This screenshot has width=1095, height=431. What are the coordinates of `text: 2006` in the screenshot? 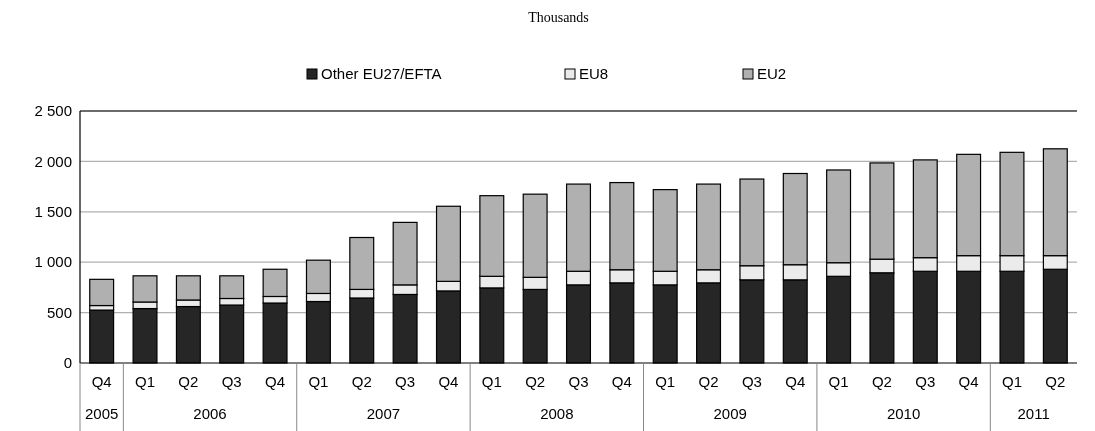 It's located at (210, 413).